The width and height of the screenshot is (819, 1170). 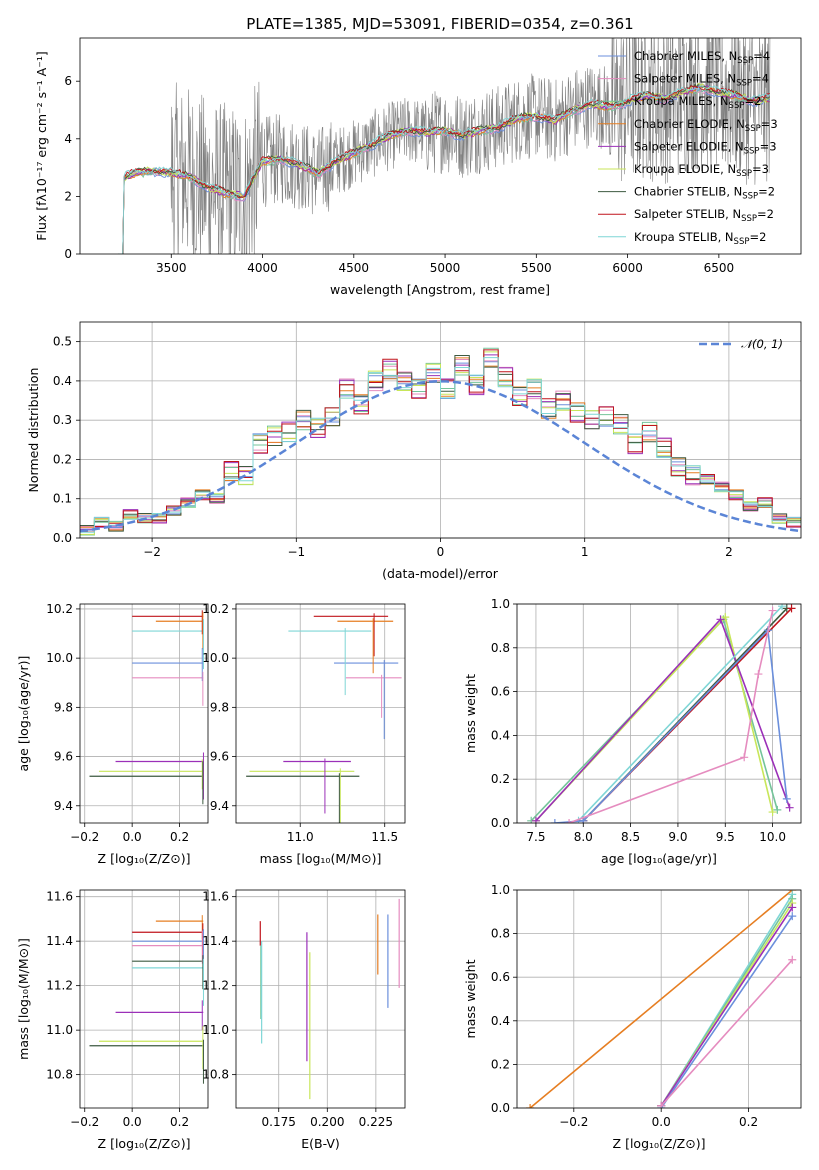 I want to click on weight-vs-age-ytick-label: 0.2, so click(x=500, y=779).